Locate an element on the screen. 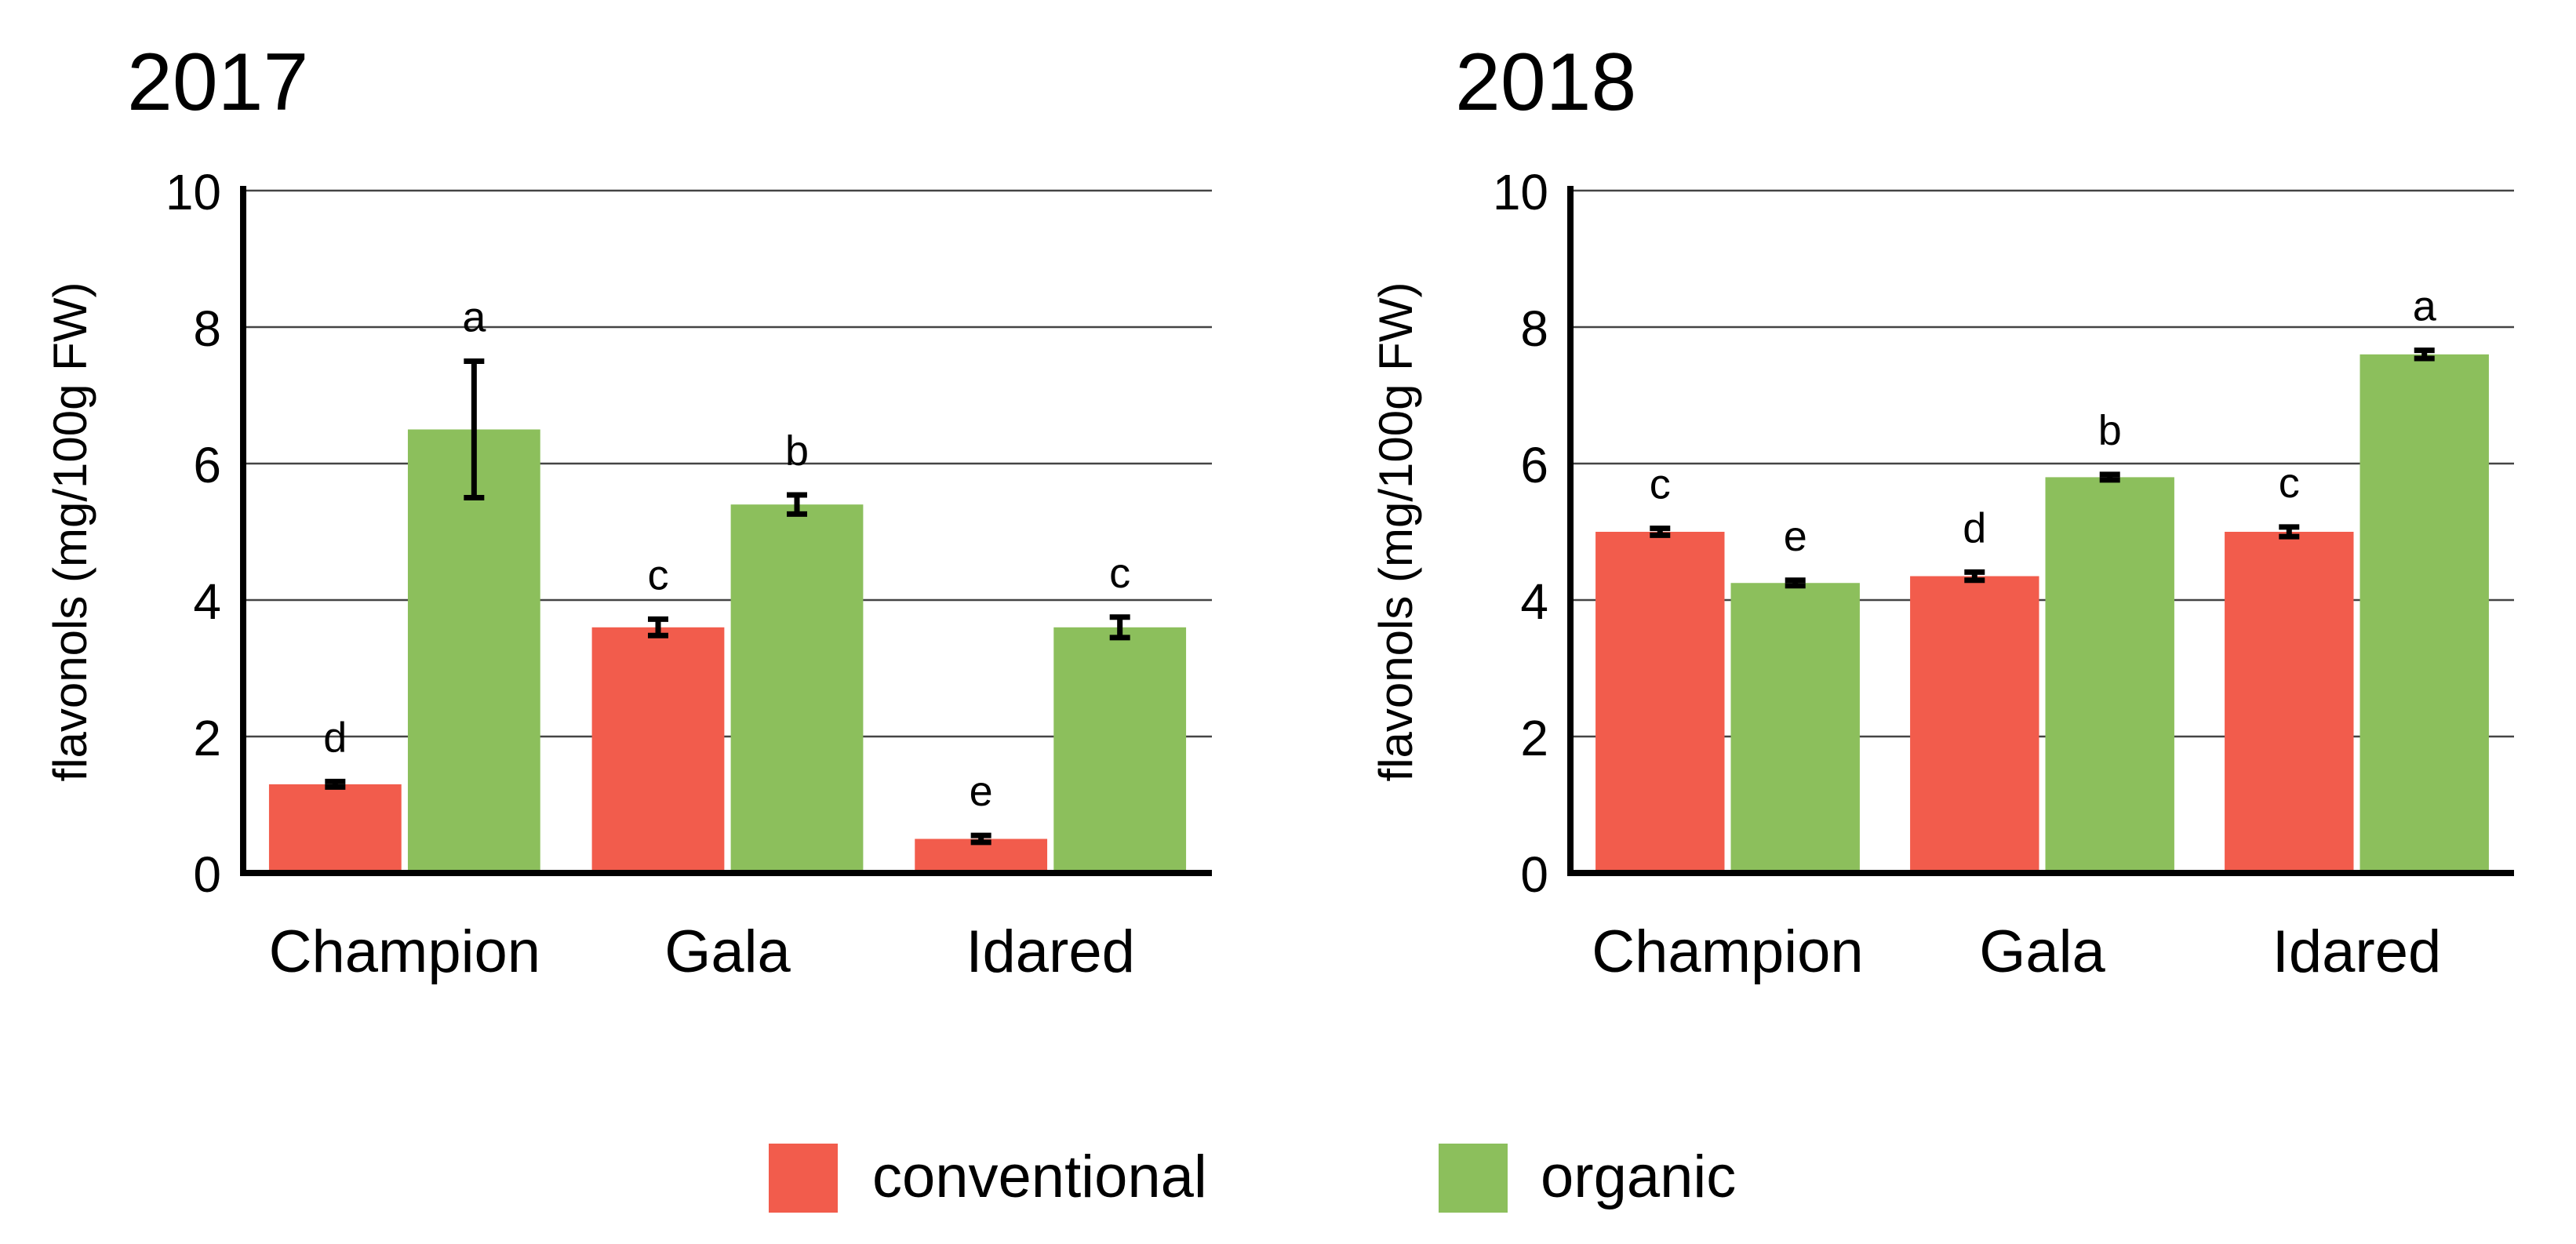  legend-swatch-organic is located at coordinates (1473, 1178).